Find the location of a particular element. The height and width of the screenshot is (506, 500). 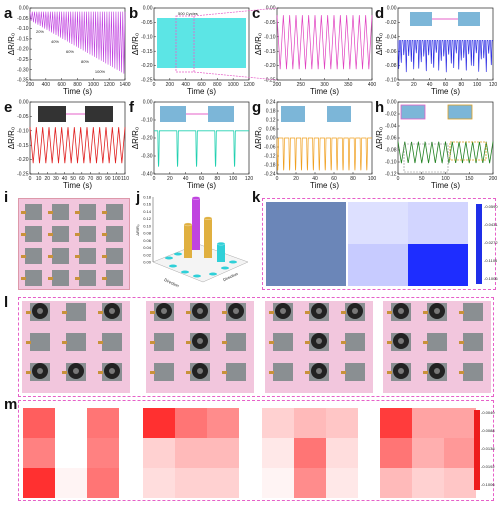

ytick-label-b: -0.25 is located at coordinates (147, 81).